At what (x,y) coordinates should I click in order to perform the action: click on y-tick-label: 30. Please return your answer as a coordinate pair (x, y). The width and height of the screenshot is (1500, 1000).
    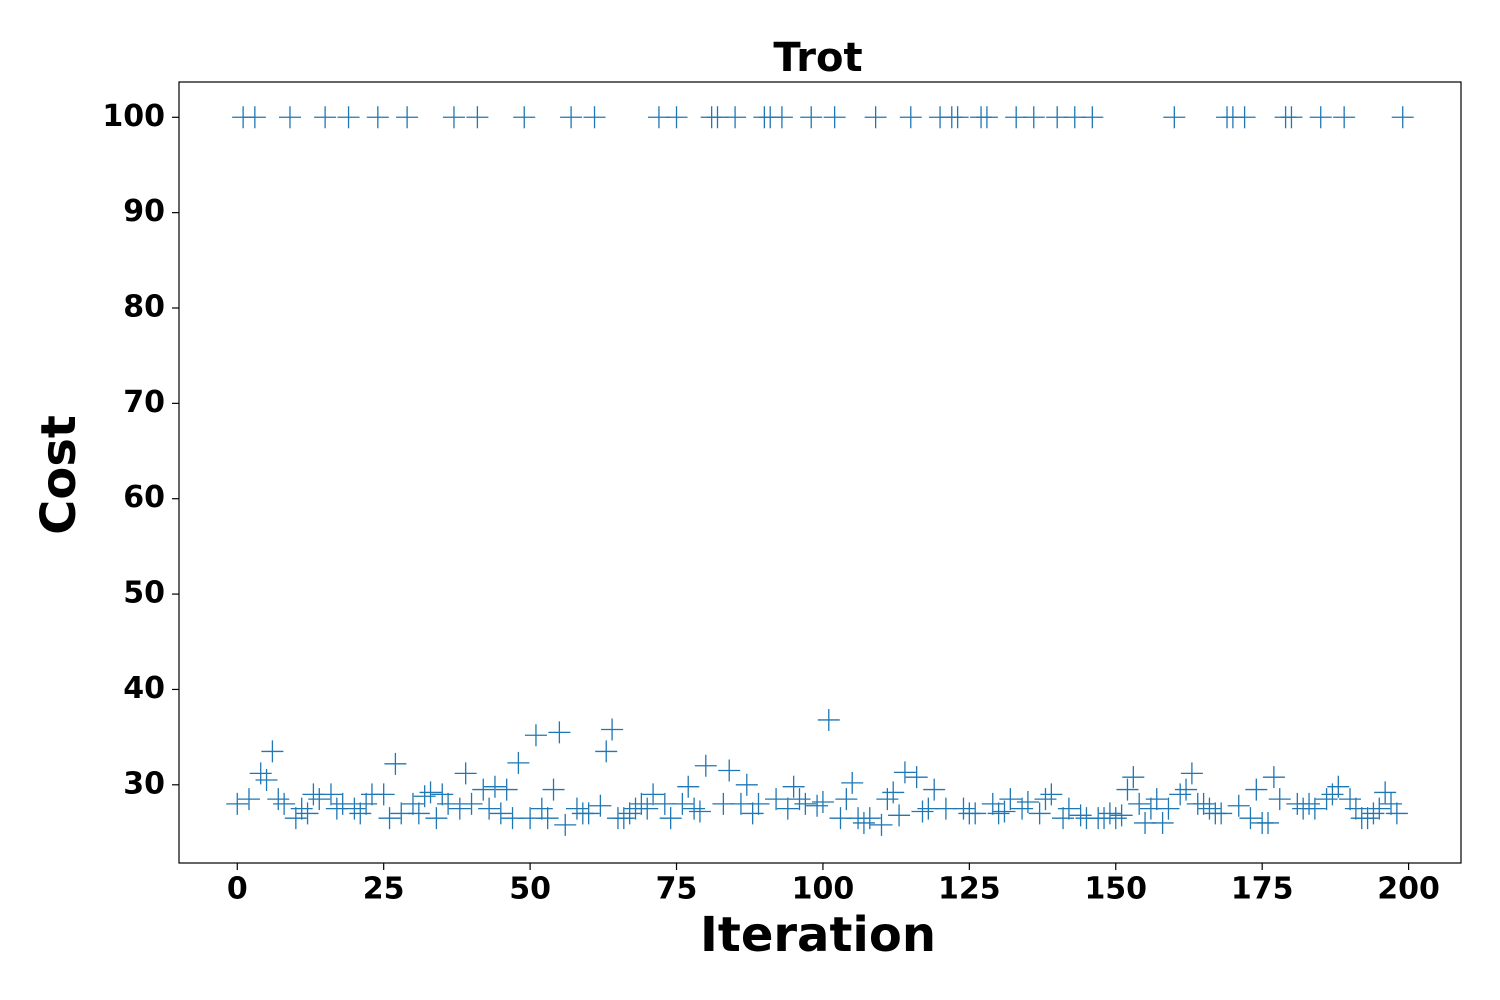
    Looking at the image, I should click on (144, 783).